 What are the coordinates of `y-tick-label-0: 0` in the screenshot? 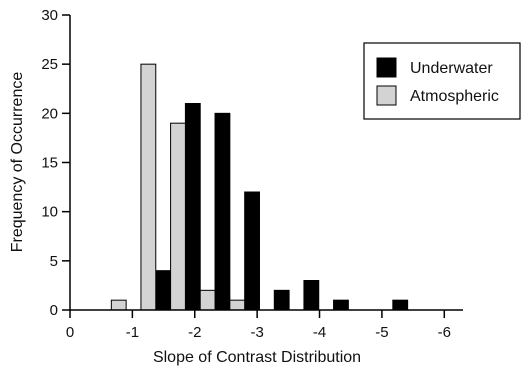 It's located at (54, 310).